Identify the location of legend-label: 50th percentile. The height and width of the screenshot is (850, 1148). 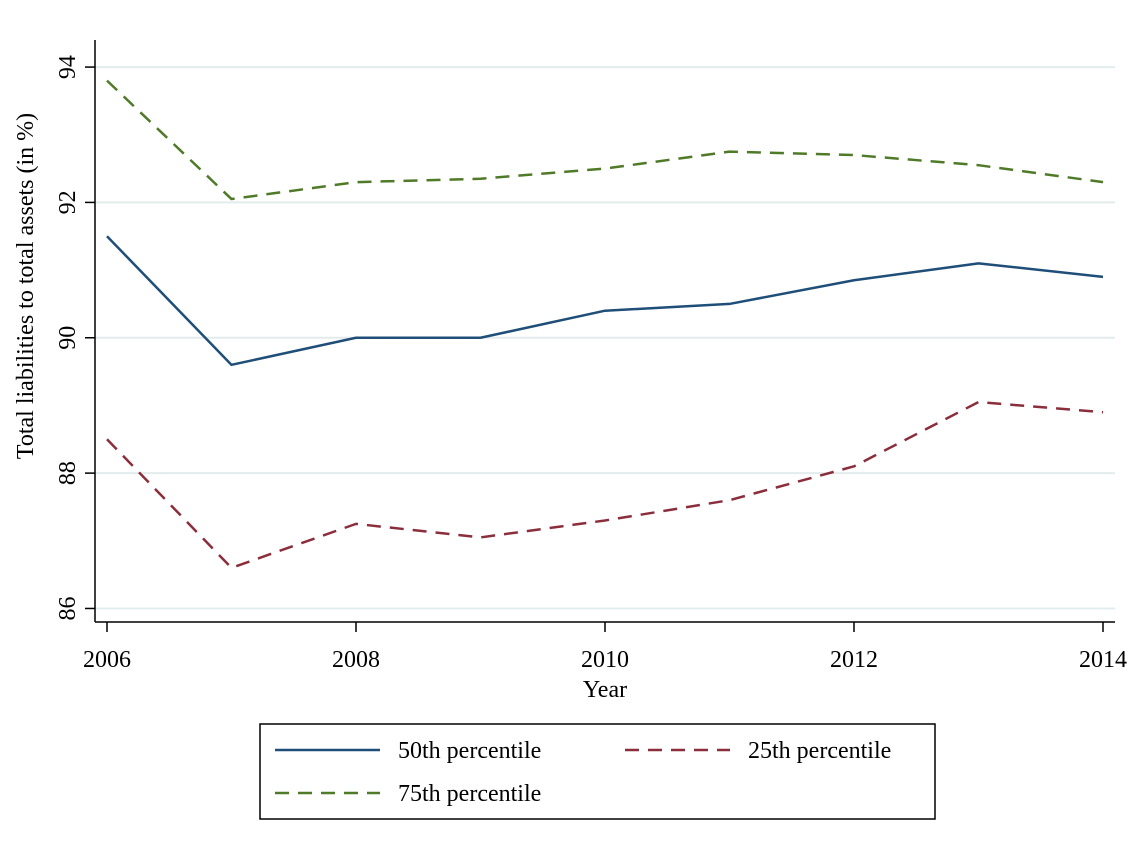
(469, 751).